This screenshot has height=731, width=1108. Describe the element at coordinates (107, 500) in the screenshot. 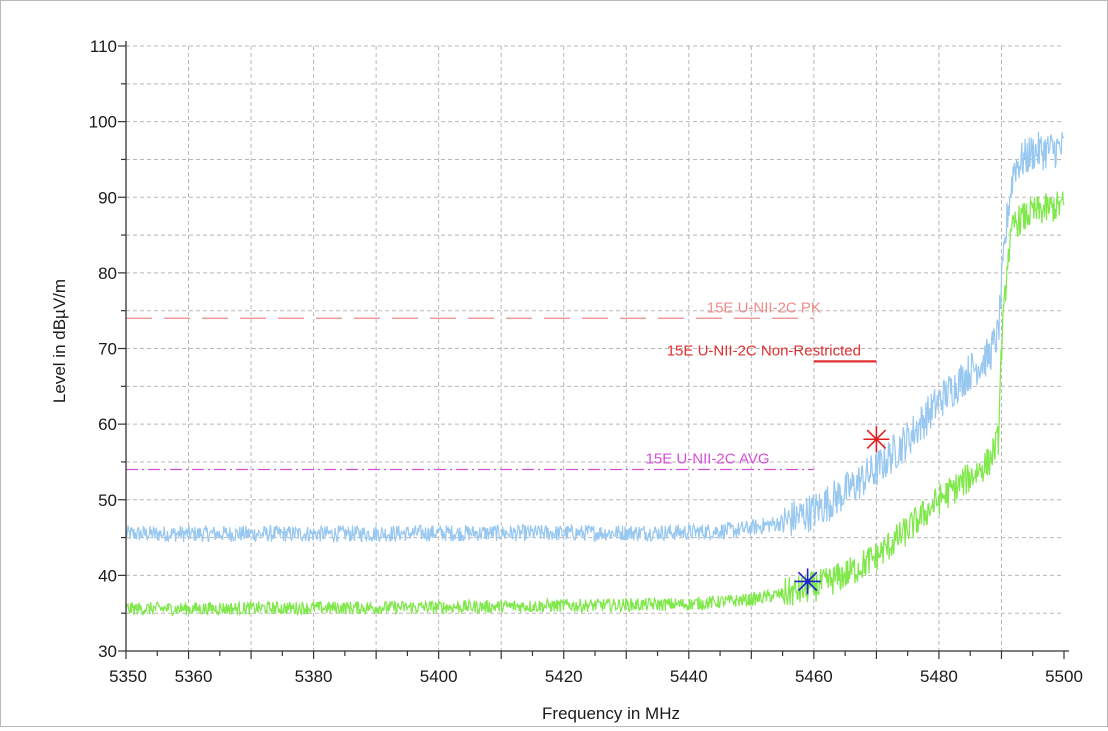

I see `y-tick-label: 50` at that location.